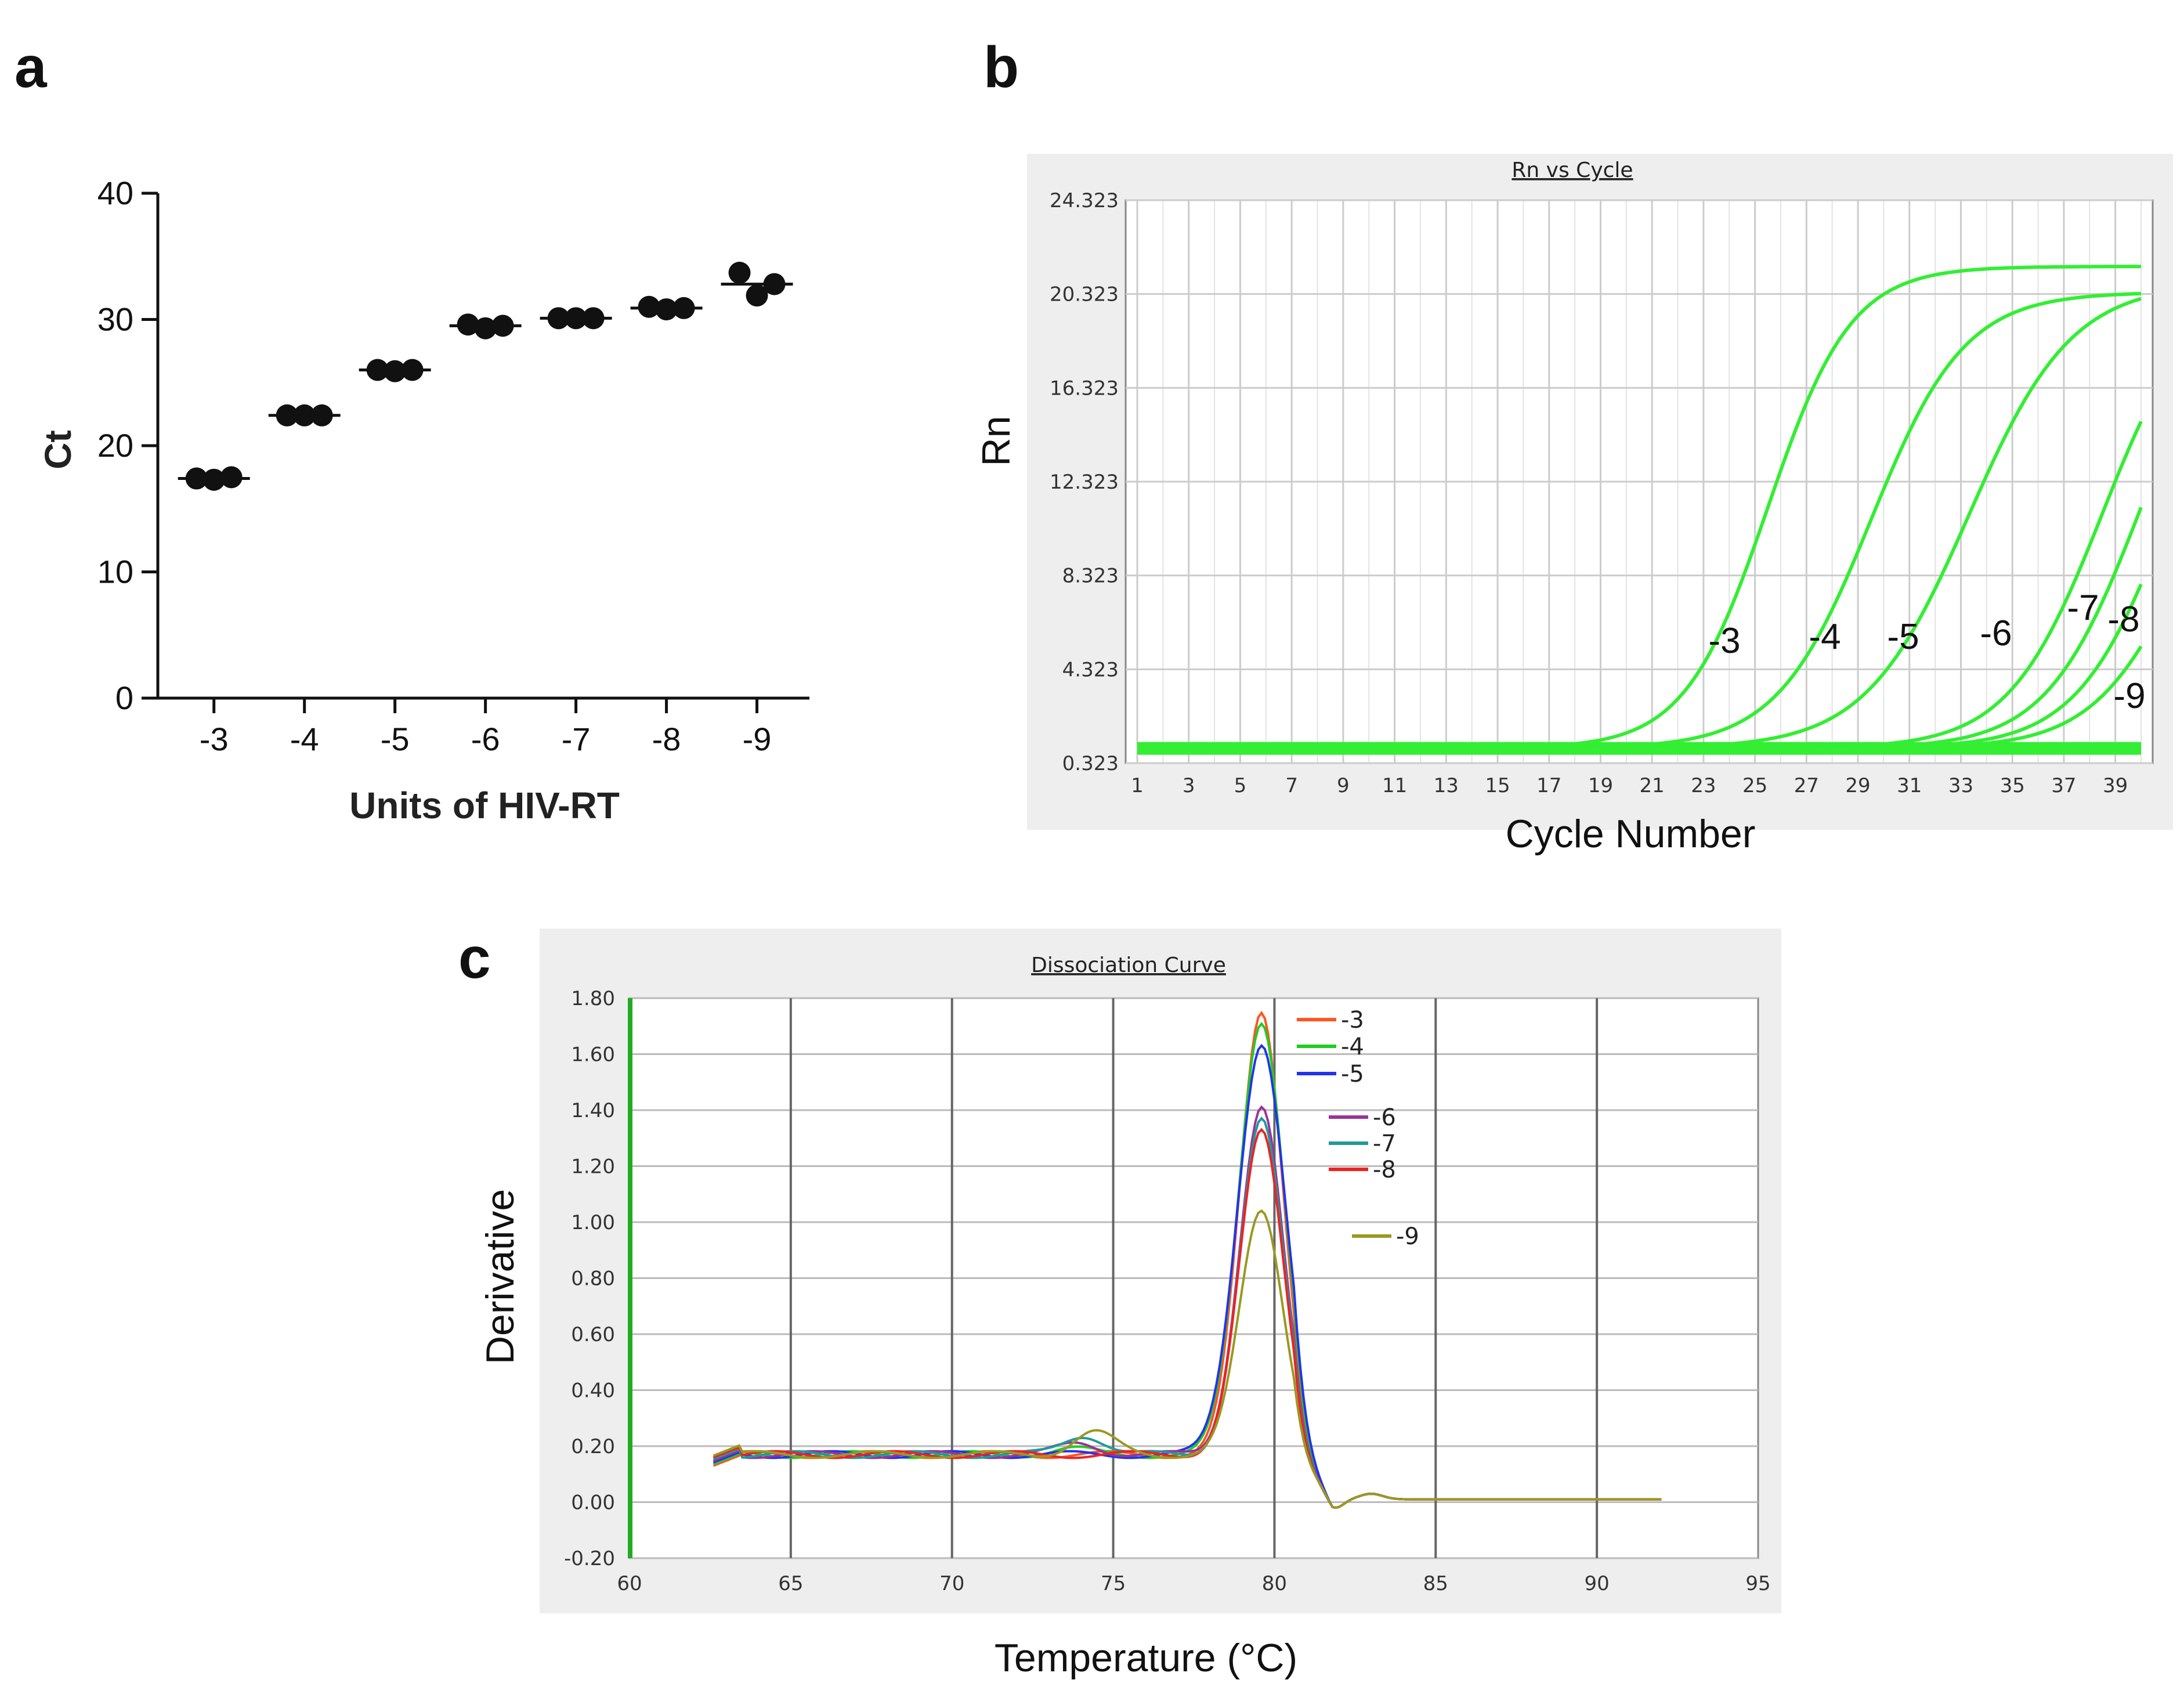 Image resolution: width=2184 pixels, height=1698 pixels. What do you see at coordinates (1113, 1583) in the screenshot?
I see `panel-c-xtick-label: 75` at bounding box center [1113, 1583].